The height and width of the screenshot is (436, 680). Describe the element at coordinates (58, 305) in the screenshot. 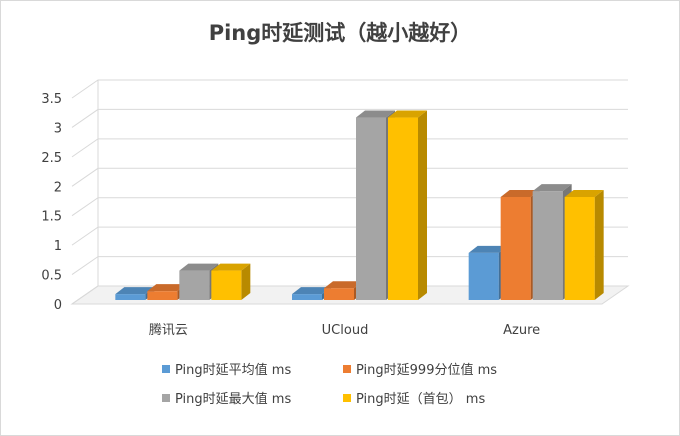

I see `y-tick-label: 0` at that location.